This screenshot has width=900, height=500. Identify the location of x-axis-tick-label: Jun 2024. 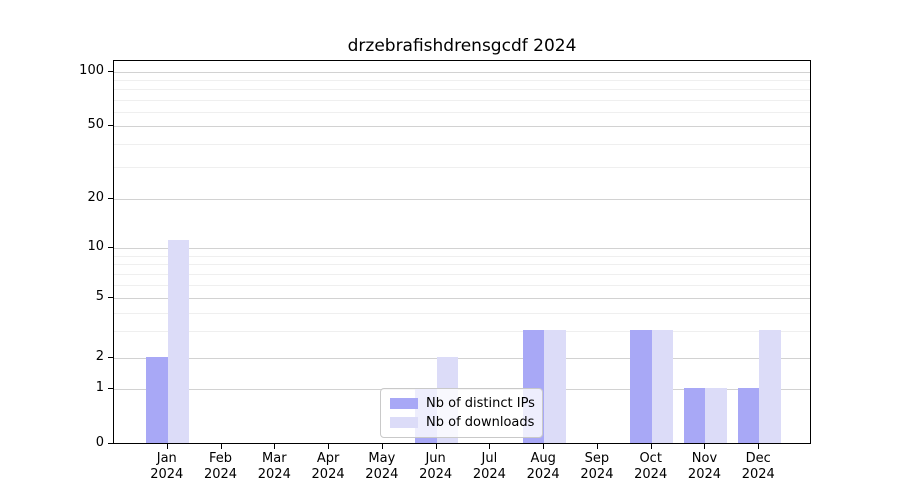
(436, 467).